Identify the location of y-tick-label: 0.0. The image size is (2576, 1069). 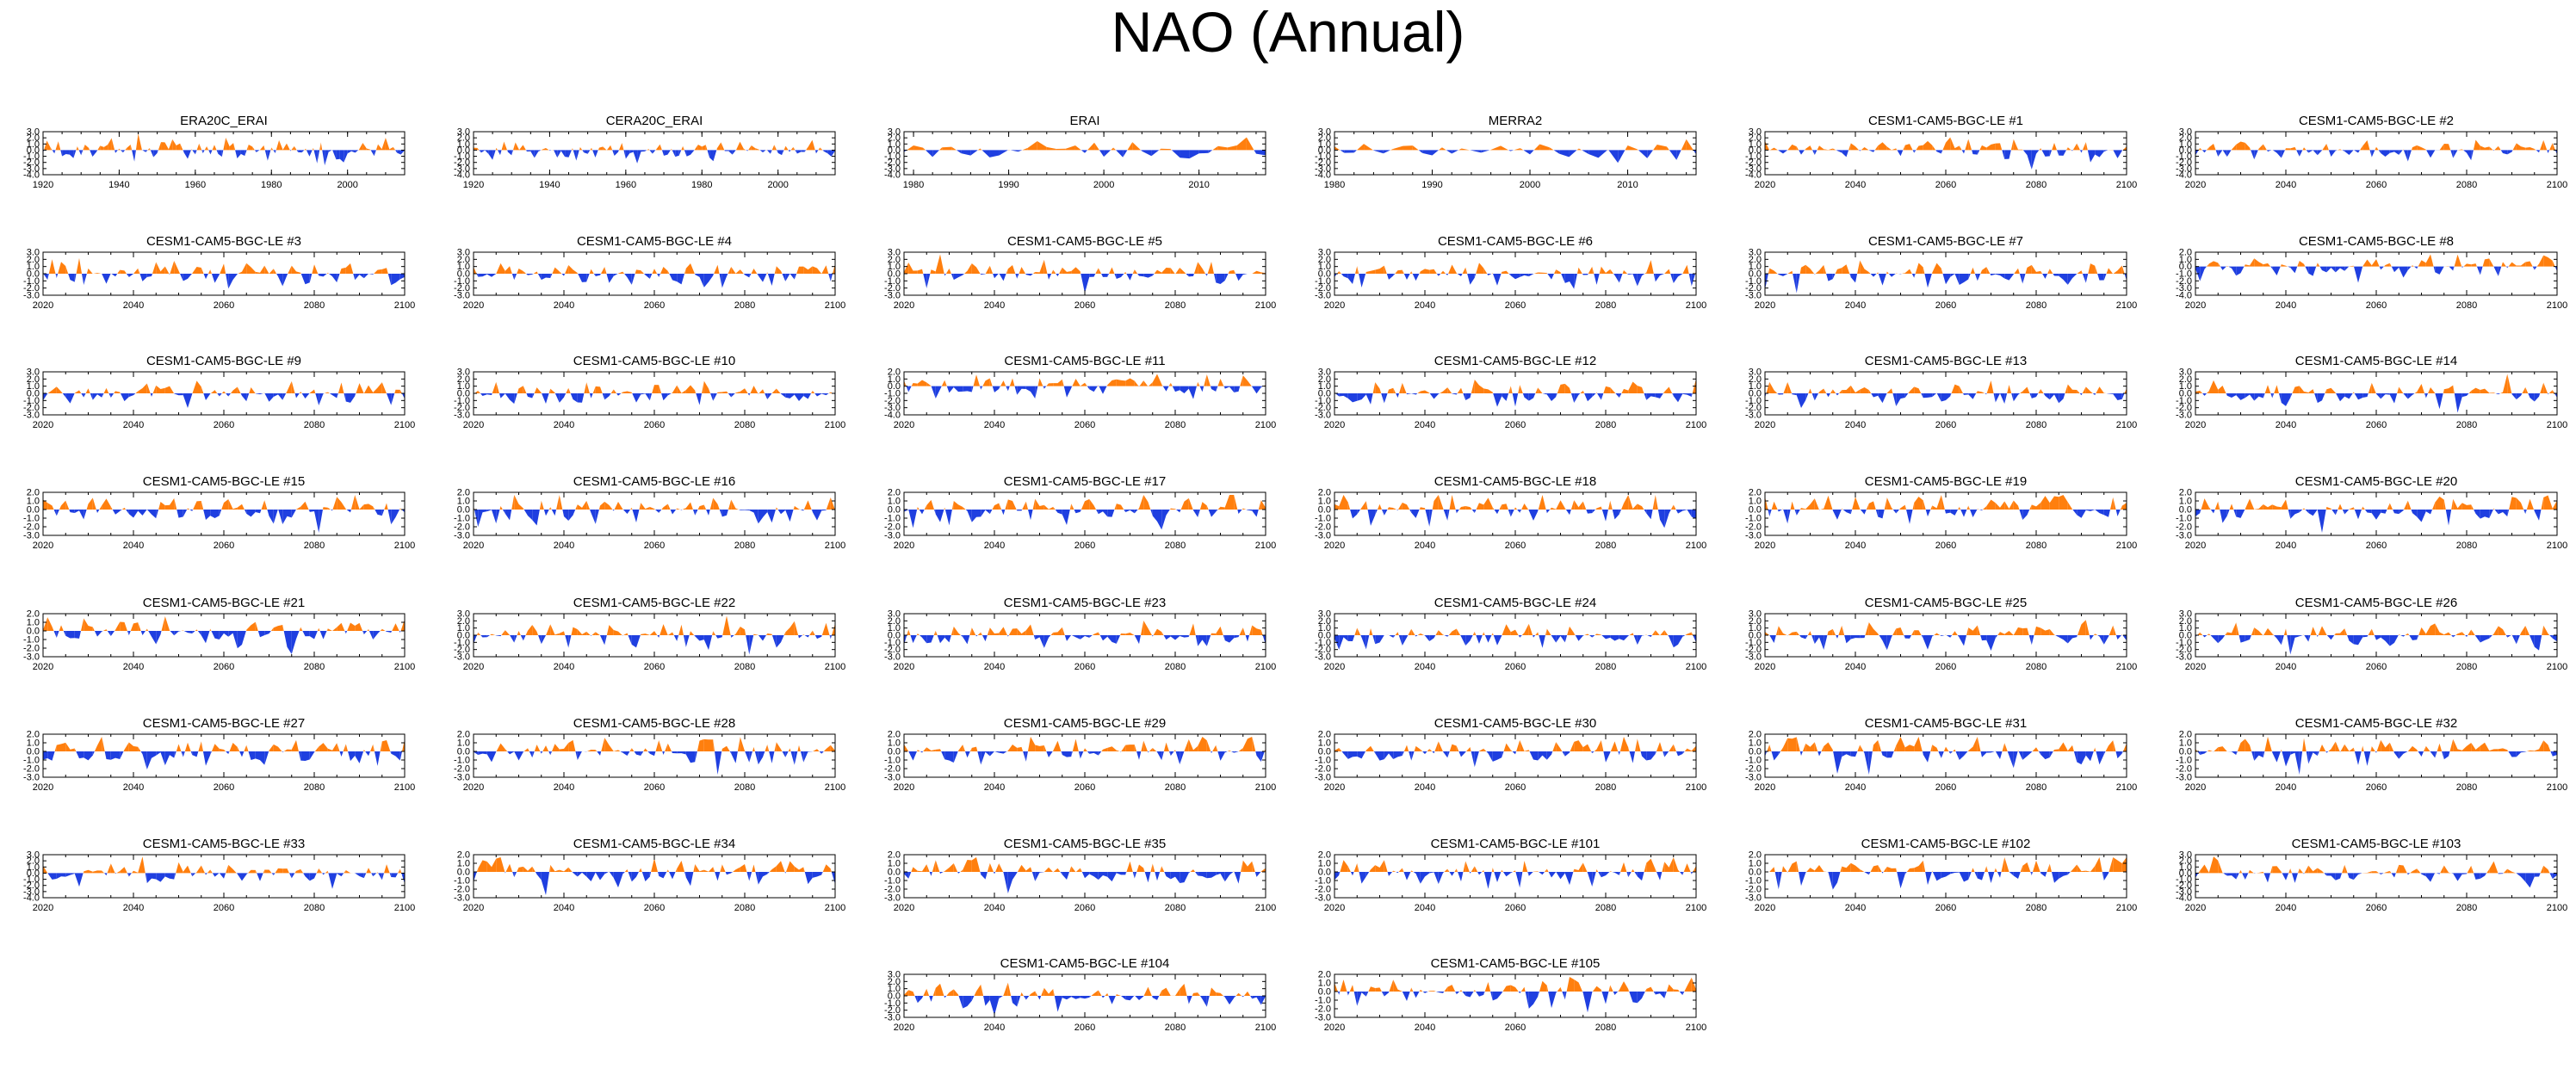
(1324, 150).